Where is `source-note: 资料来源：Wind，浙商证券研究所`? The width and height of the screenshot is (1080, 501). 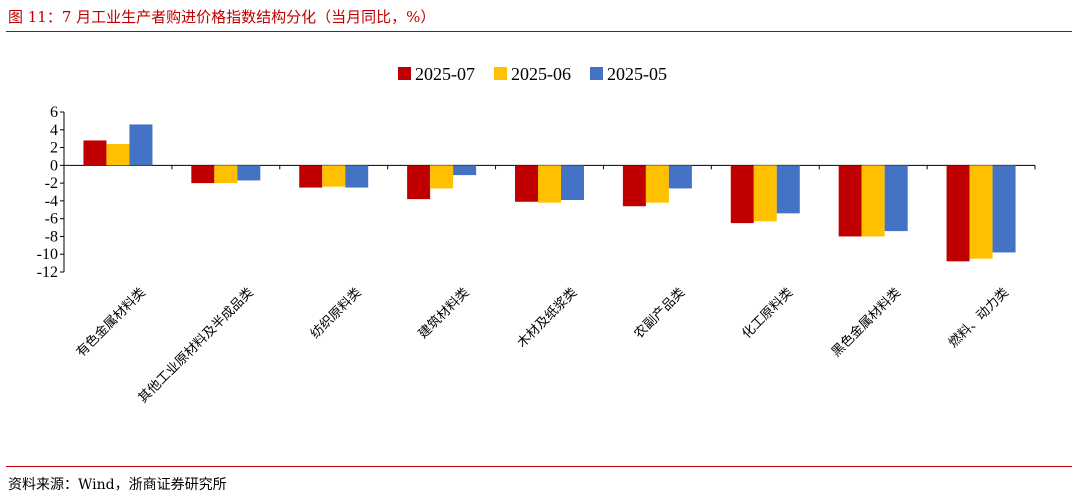 source-note: 资料来源：Wind，浙商证券研究所 is located at coordinates (117, 485).